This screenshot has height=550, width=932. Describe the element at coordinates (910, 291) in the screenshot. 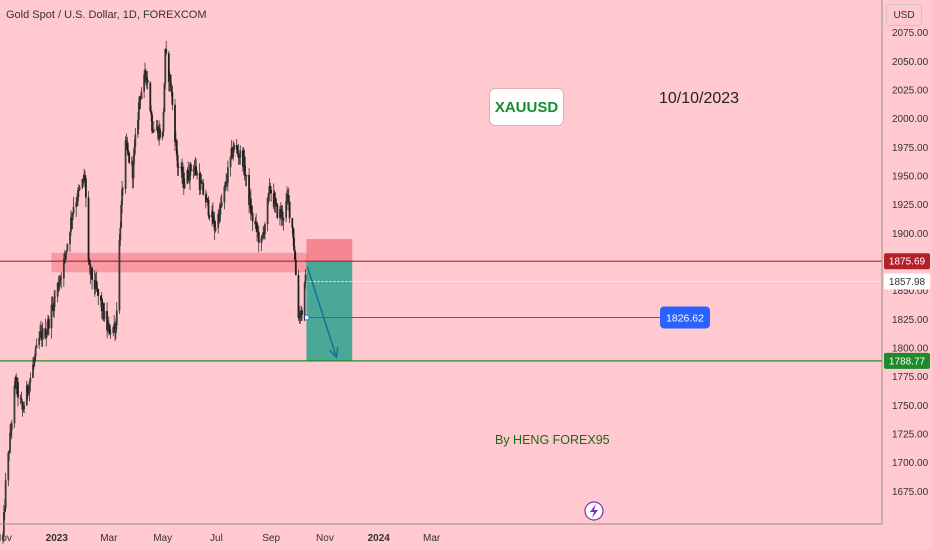

I see `price-tick-label: 1850.00` at that location.